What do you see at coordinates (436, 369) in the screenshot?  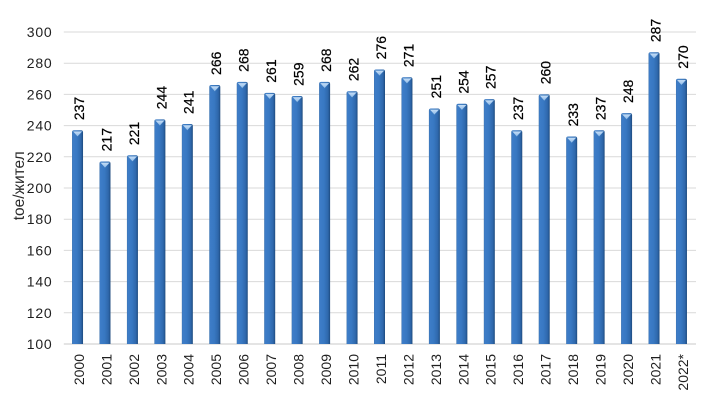 I see `svg-text: 2013` at bounding box center [436, 369].